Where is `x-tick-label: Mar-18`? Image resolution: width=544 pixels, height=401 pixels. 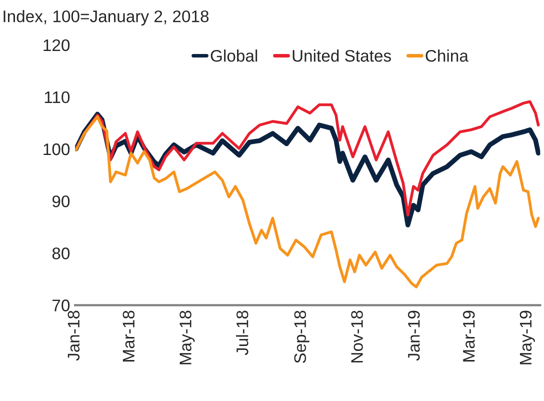
x-tick-label: Mar-18 is located at coordinates (128, 336).